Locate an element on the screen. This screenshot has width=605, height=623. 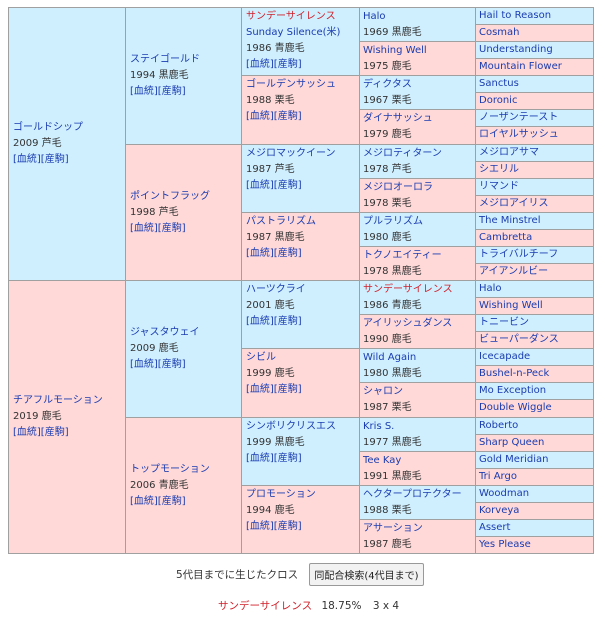
horse-name-link: ヘクタープロテクター is located at coordinates (412, 494).